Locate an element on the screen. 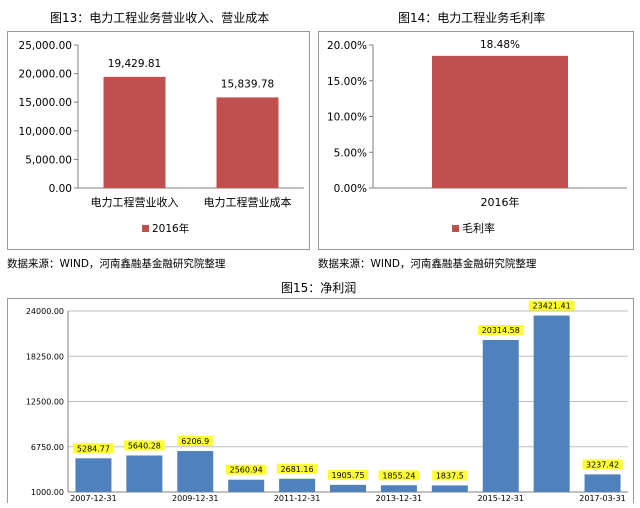 Image resolution: width=640 pixels, height=508 pixels. data-label: 18.48% is located at coordinates (500, 45).